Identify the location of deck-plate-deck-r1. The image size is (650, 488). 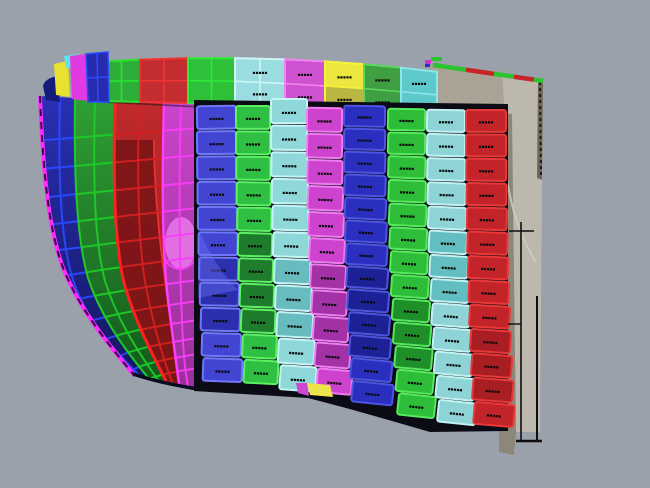
(164, 81).